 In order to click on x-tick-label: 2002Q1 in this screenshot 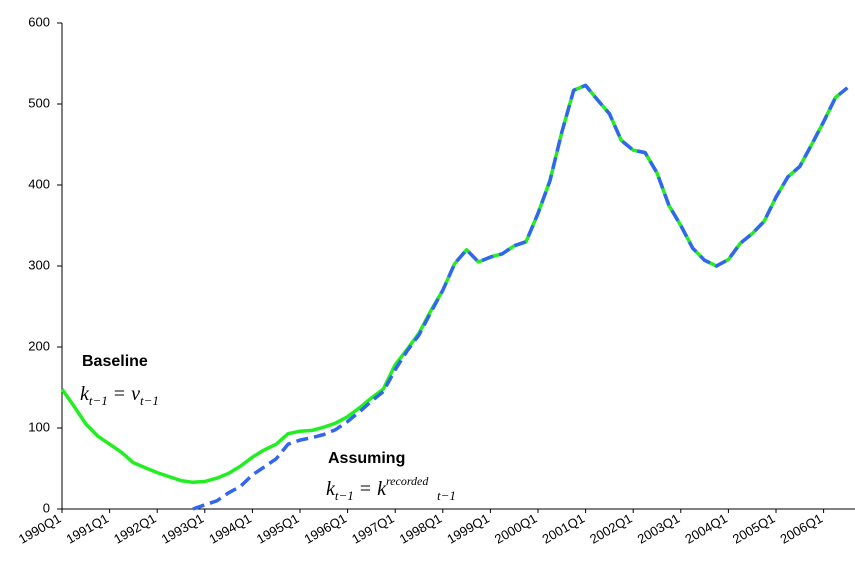, I will do `click(611, 529)`.